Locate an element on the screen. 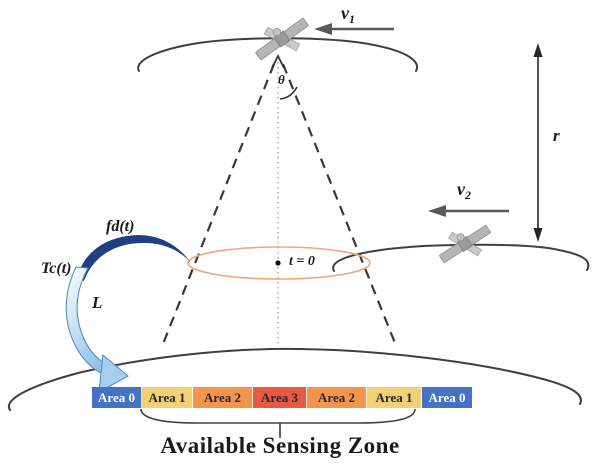  nadir-arrowhead is located at coordinates (278, 61).